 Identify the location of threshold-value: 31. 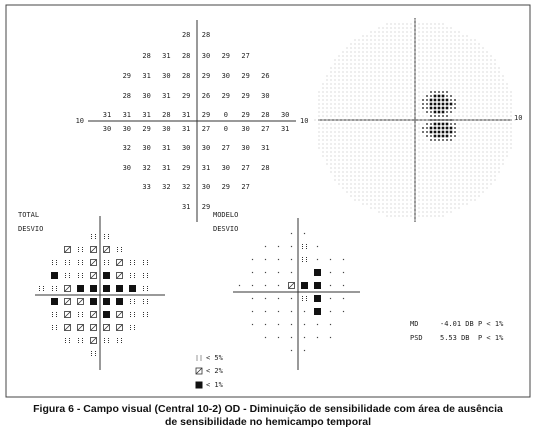
(186, 115).